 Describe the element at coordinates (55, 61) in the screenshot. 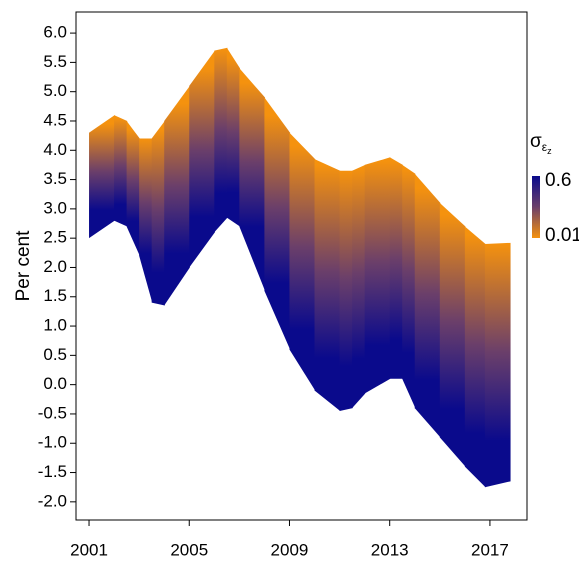

I see `y-tick-label: 5.5` at that location.